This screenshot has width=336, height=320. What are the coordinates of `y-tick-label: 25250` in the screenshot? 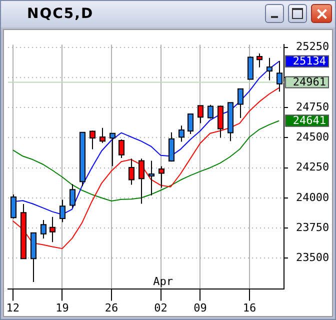 It's located at (313, 47).